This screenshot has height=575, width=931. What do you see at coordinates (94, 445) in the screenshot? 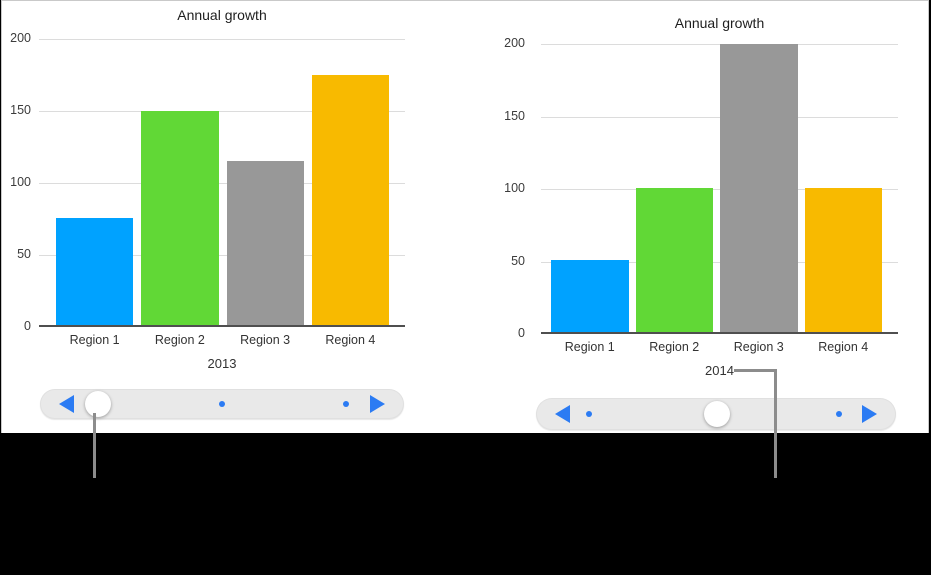
I see `callout-line-scrubber-thumb` at bounding box center [94, 445].